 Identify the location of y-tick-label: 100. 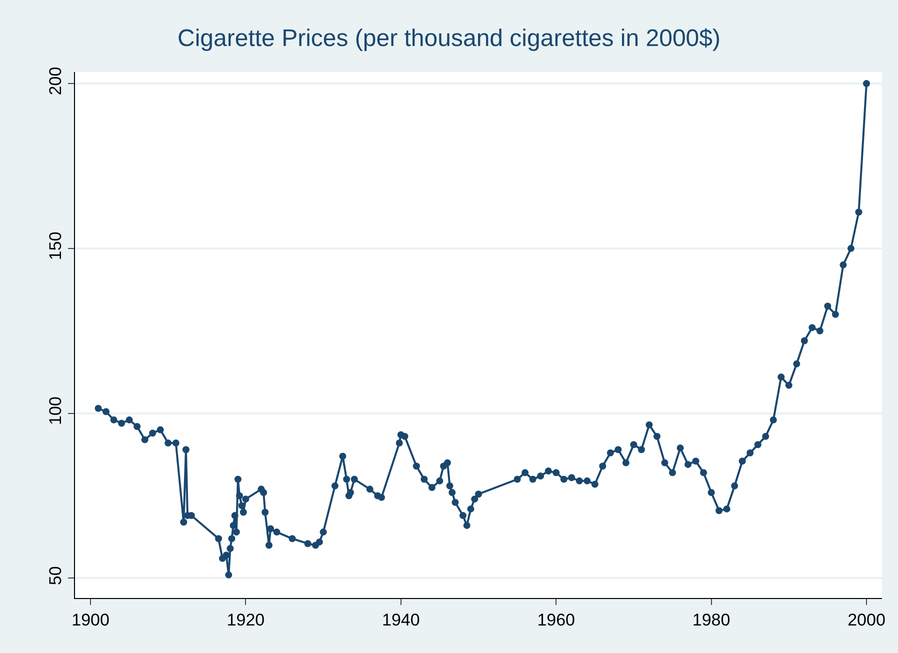
(56, 410).